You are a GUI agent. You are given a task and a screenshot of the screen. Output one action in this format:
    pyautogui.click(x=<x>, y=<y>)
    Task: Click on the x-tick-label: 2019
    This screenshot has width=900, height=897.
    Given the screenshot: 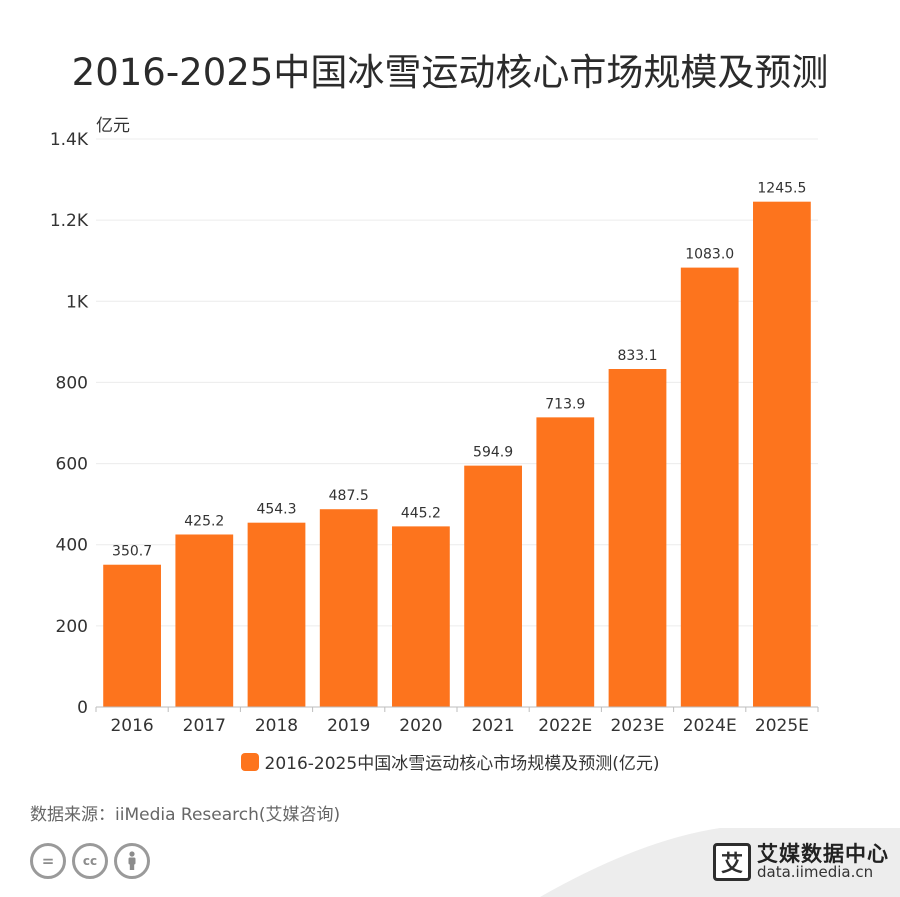 What is the action you would take?
    pyautogui.click(x=348, y=726)
    